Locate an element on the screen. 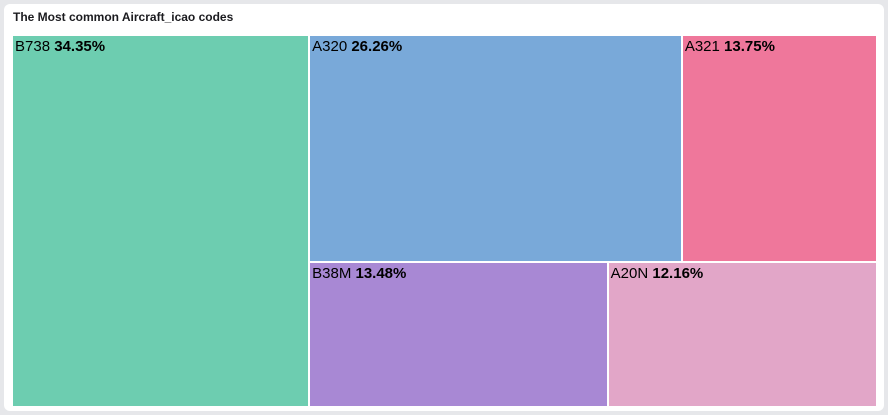 The width and height of the screenshot is (888, 415). tile-code: A320 is located at coordinates (330, 46).